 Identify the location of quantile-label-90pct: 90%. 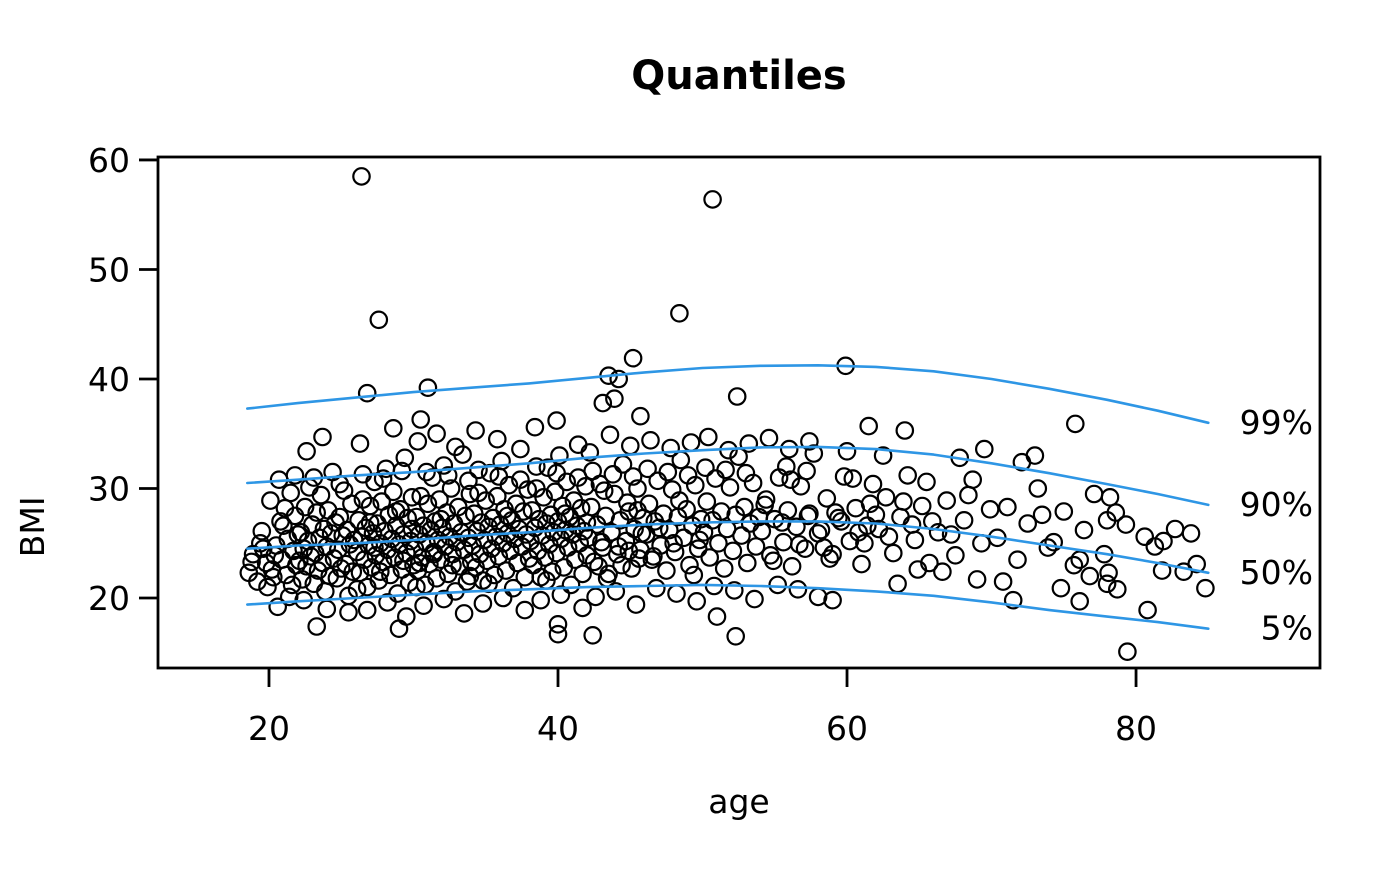
(1276, 504).